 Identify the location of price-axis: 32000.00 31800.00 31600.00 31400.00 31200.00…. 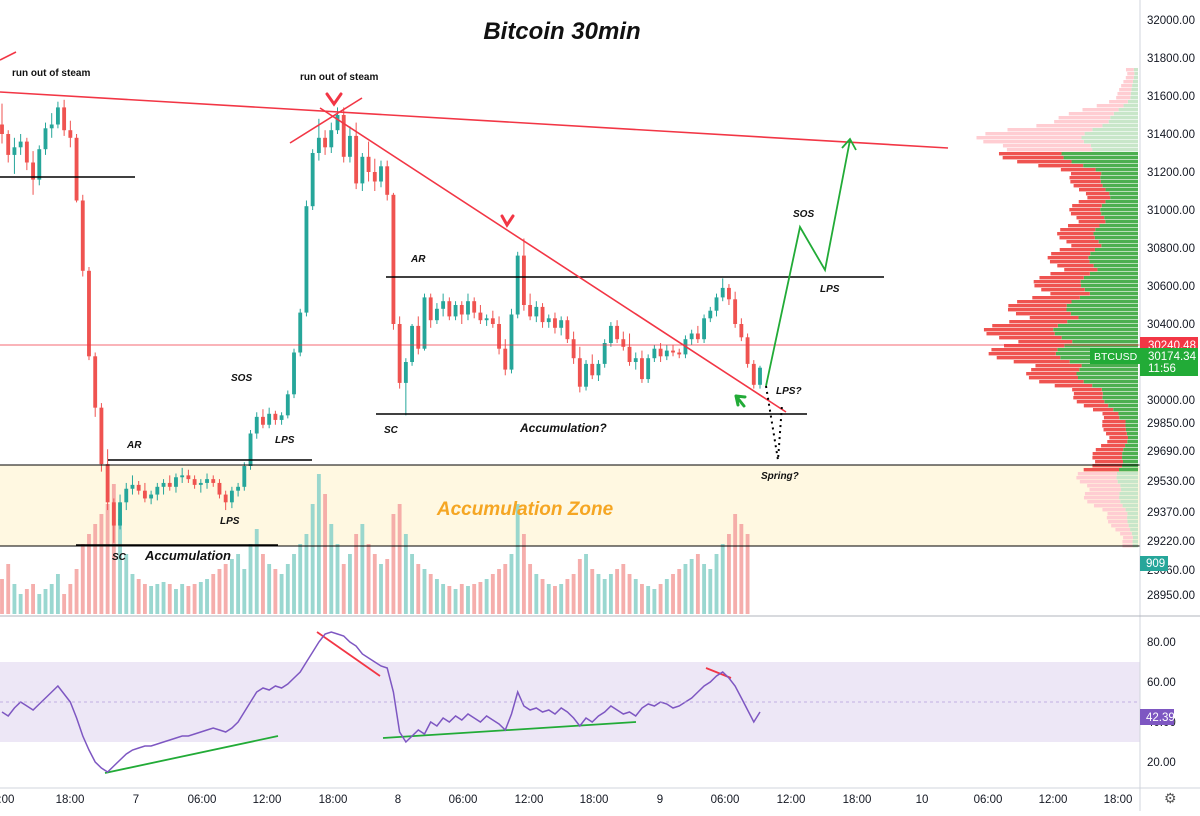
(1171, 308).